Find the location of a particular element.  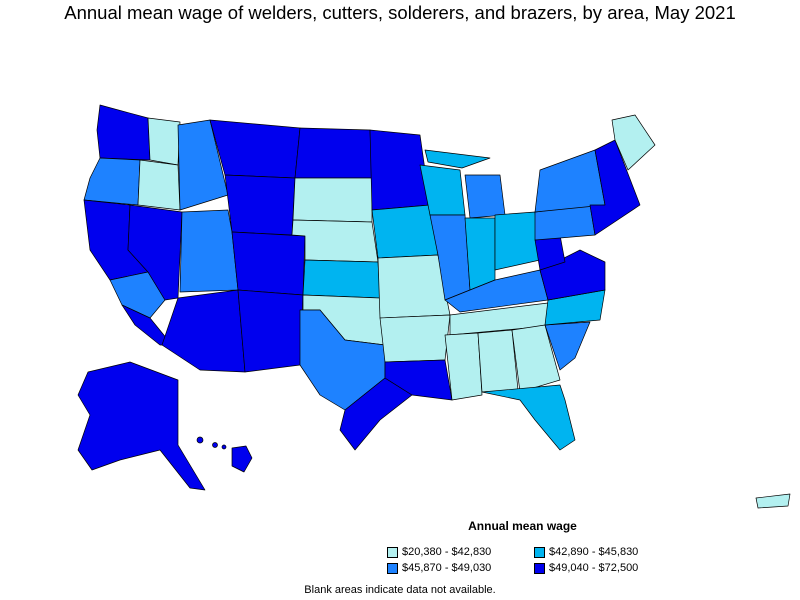

legend-item-2: $42,890 - $45,830 is located at coordinates (586, 552).